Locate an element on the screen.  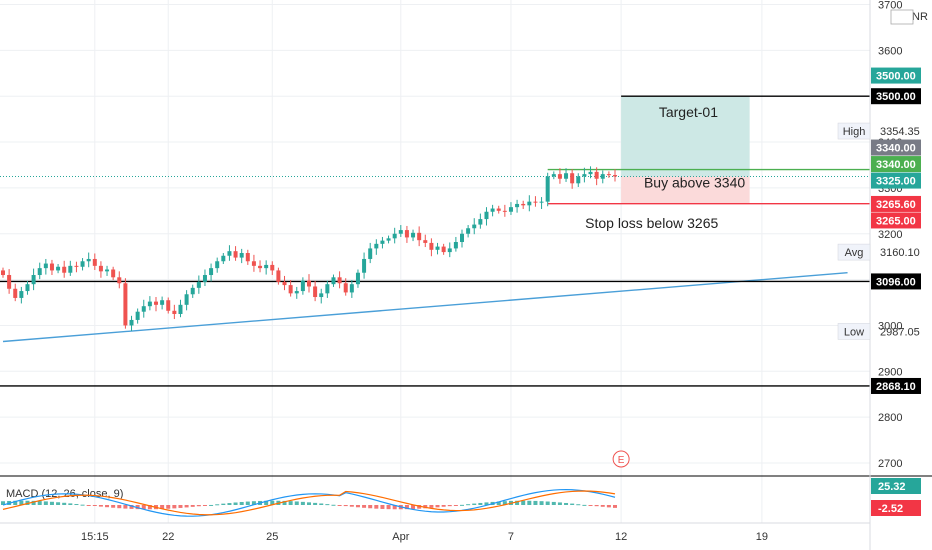
price-badge-text: 3265.60 is located at coordinates (896, 205).